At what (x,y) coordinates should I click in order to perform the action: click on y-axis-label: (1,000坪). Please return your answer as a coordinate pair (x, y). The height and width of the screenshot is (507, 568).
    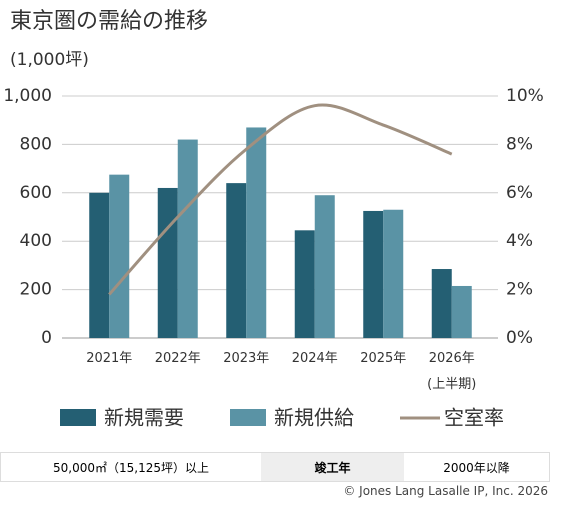
    Looking at the image, I should click on (49, 60).